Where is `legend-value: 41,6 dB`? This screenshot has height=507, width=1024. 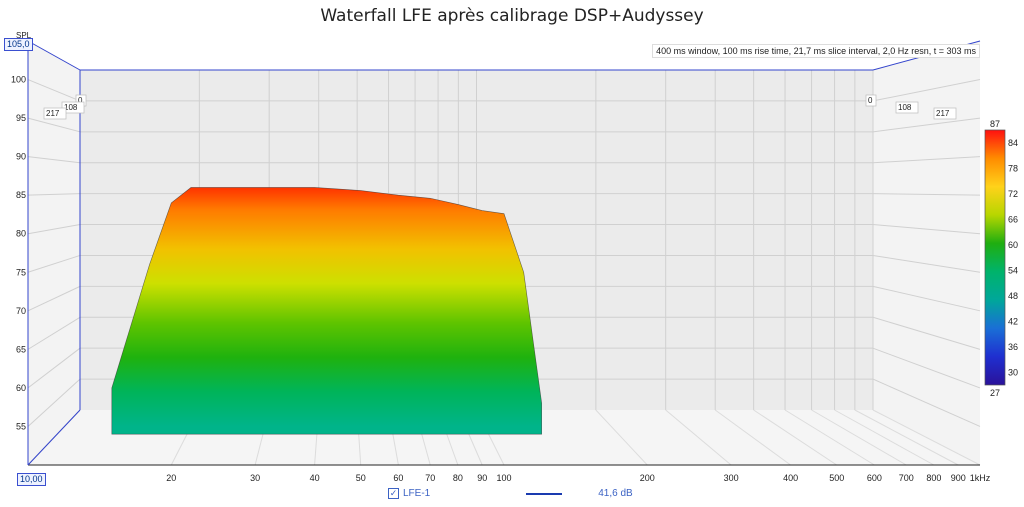
legend-value: 41,6 dB is located at coordinates (615, 493).